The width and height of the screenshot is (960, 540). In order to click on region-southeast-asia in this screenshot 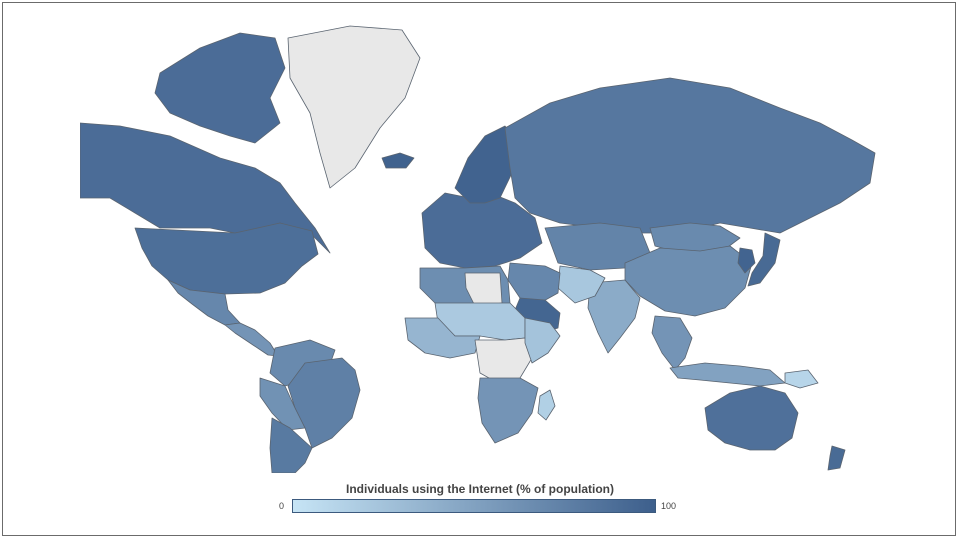, I will do `click(672, 343)`.